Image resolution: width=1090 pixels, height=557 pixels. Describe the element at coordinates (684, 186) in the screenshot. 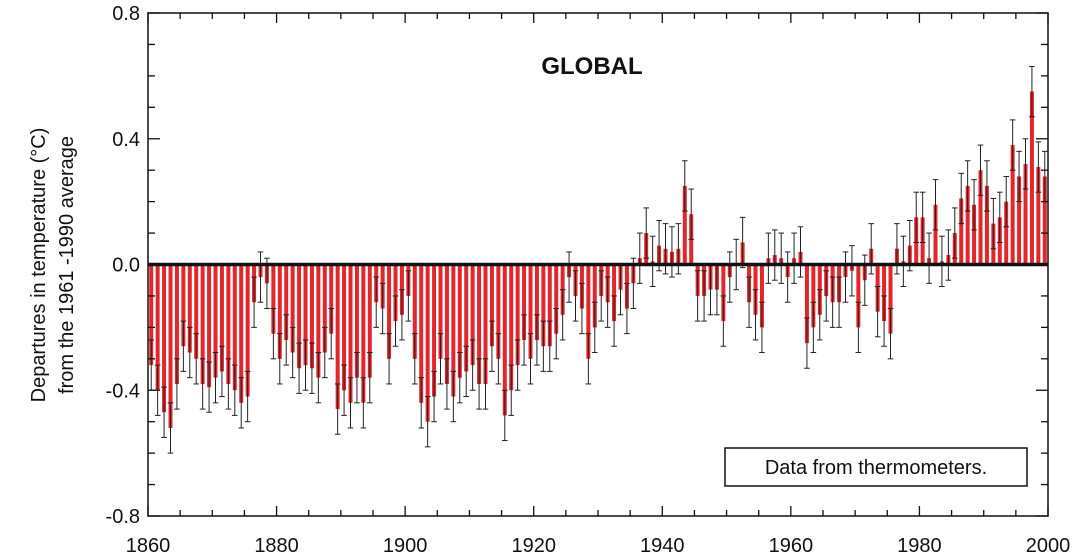

I see `errorbar-1944` at that location.